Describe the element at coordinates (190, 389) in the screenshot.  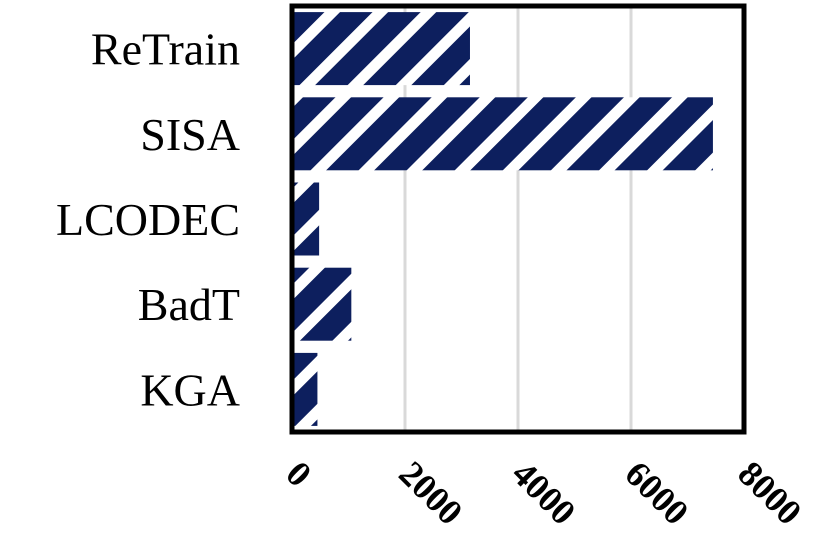
I see `category-label-kga: KGA` at that location.